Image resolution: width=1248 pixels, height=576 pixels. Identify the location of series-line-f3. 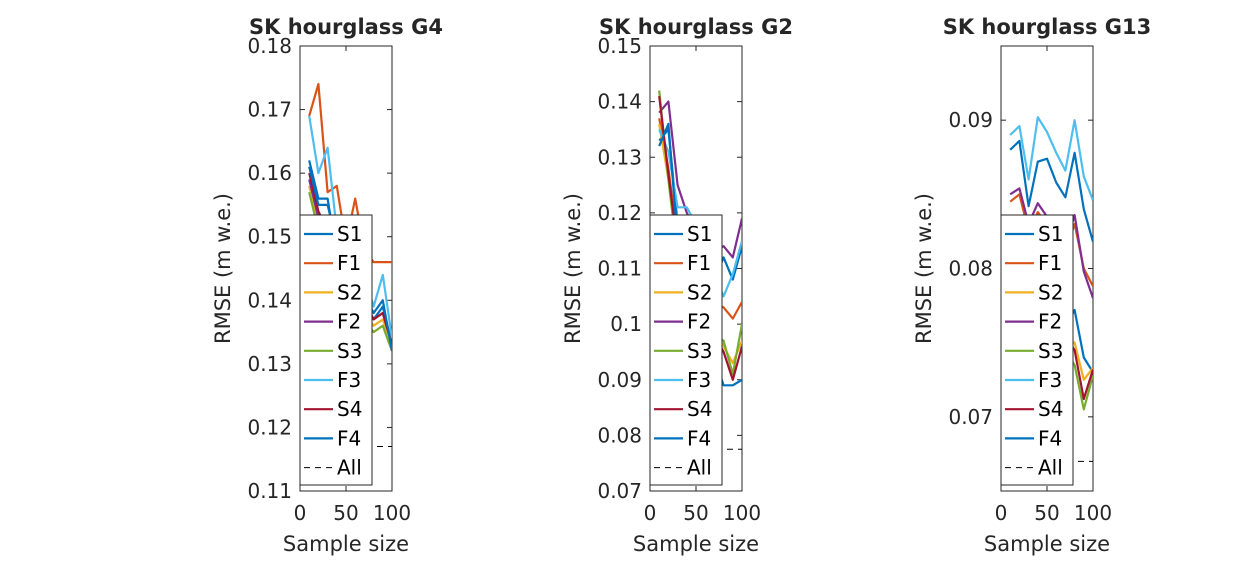
(1051, 158).